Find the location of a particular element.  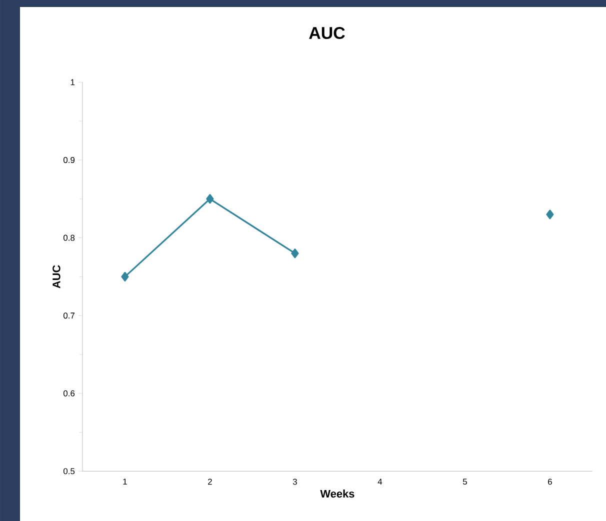

x-tick-label: 1 is located at coordinates (125, 481).